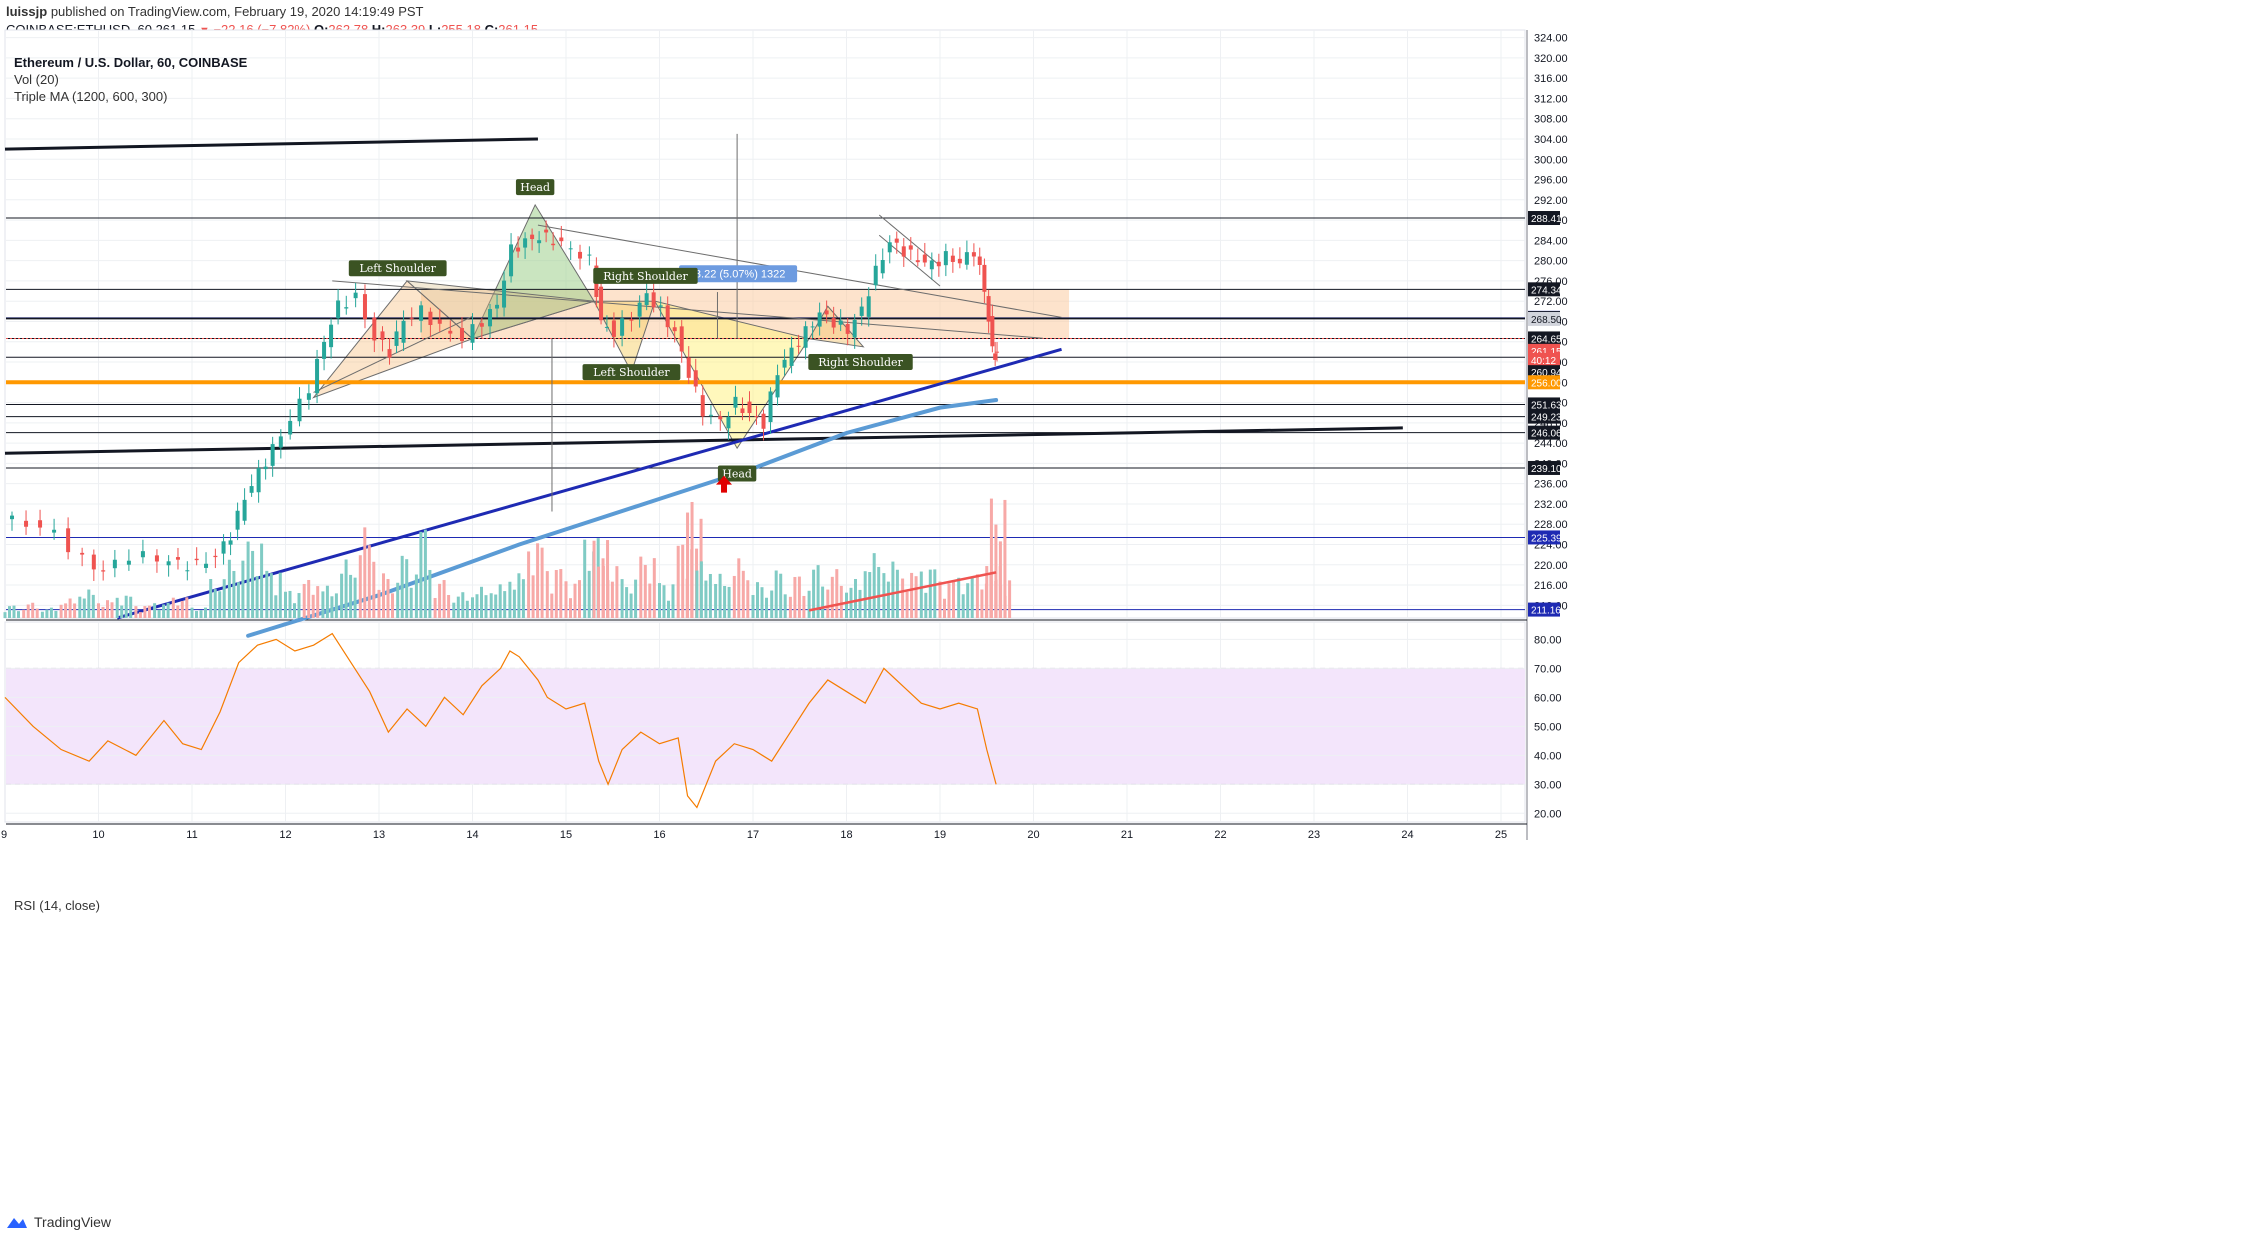 The image size is (2253, 1242). Describe the element at coordinates (566, 835) in the screenshot. I see `x-tick-label: 15` at that location.